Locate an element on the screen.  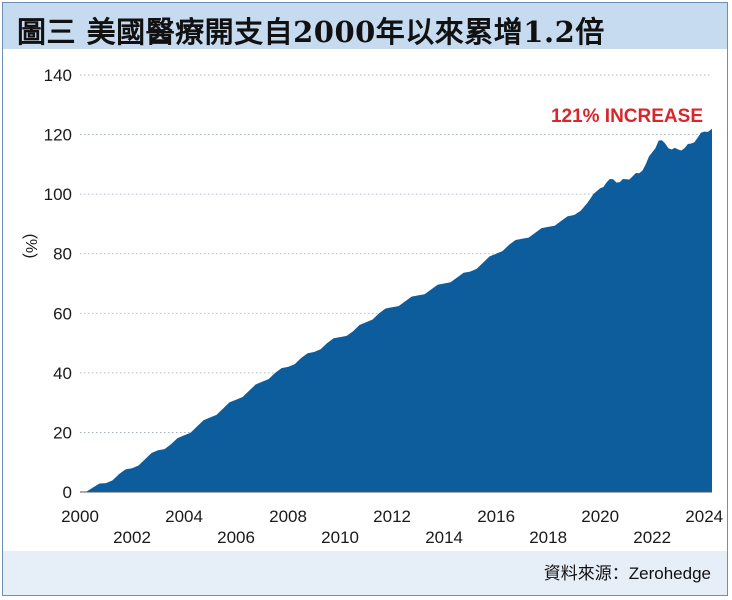
y-tick-label: 0 is located at coordinates (67, 492).